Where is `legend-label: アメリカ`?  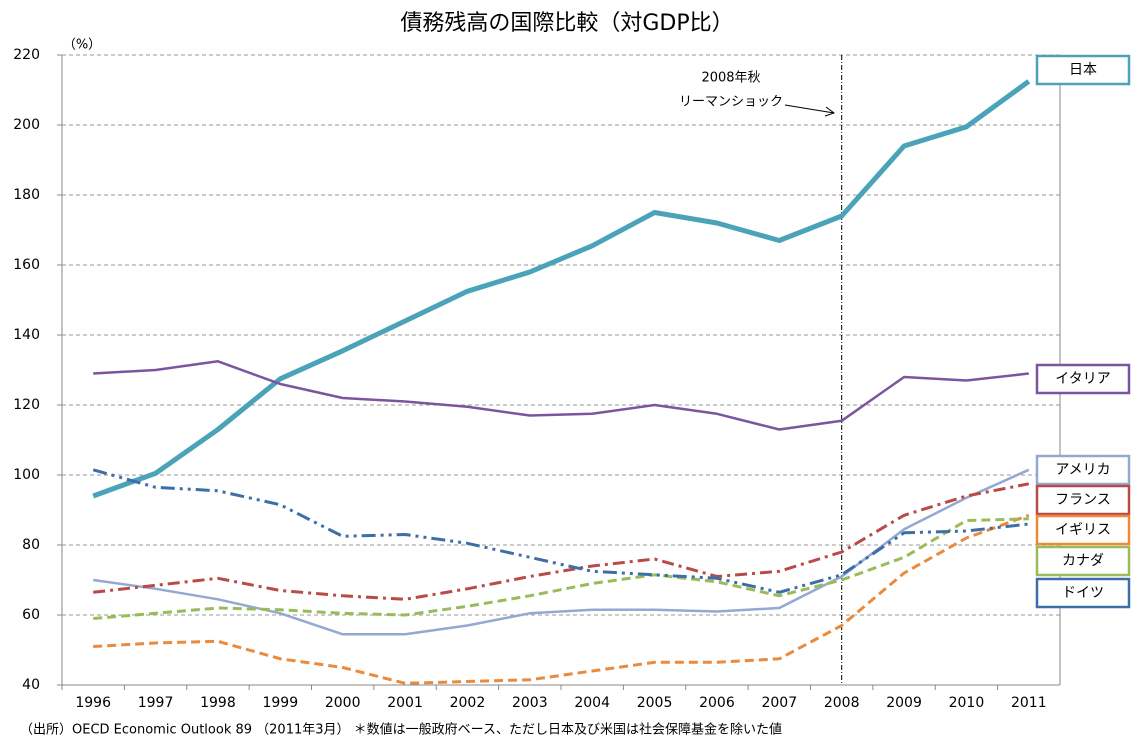 legend-label: アメリカ is located at coordinates (1082, 470).